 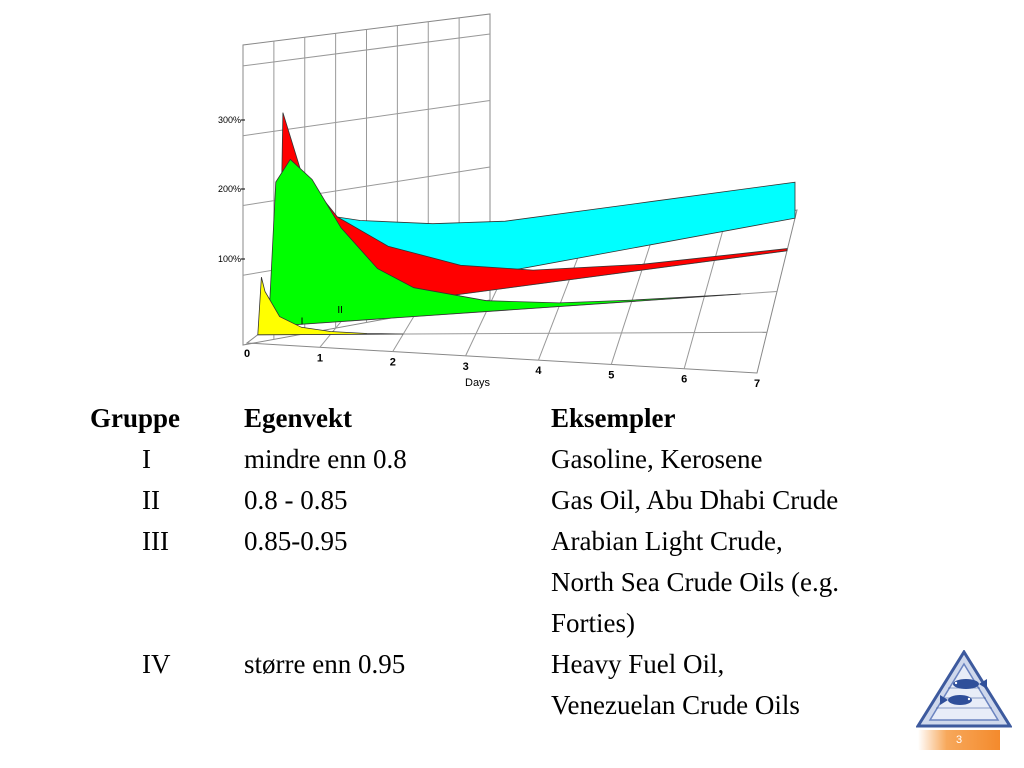 I want to click on chart-gridline, so click(x=366, y=50).